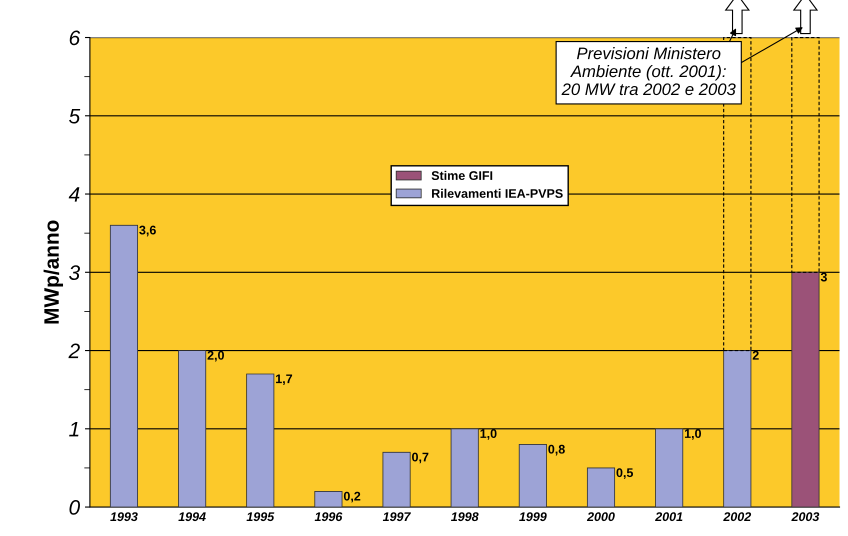 Image resolution: width=848 pixels, height=536 pixels. I want to click on x-tick-label: 1996, so click(328, 517).